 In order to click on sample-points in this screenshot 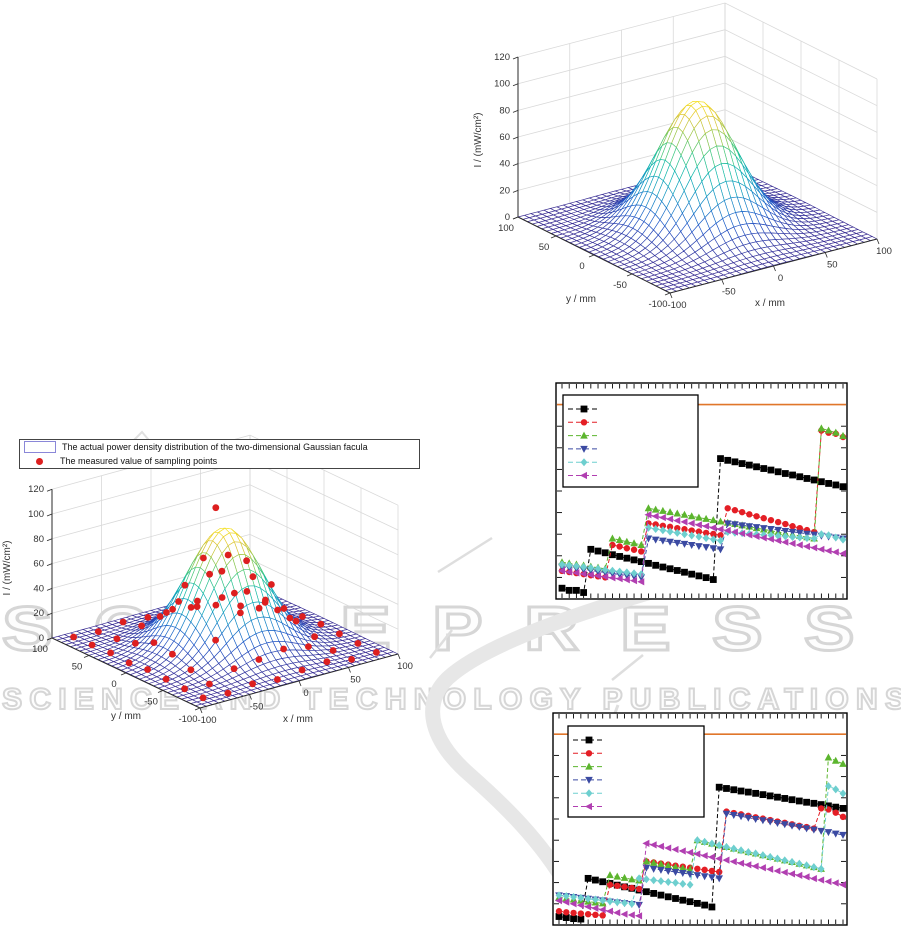, I will do `click(225, 603)`.